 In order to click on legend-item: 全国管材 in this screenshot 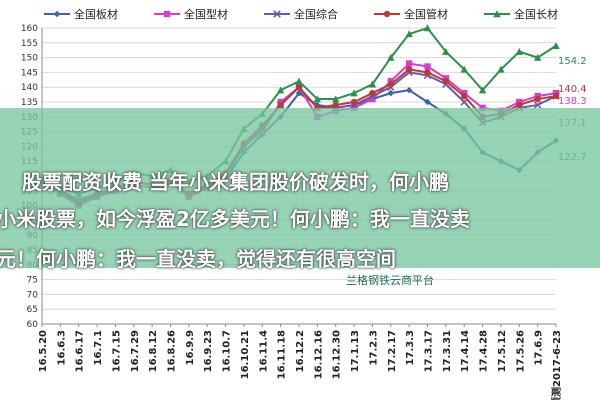, I will do `click(411, 14)`.